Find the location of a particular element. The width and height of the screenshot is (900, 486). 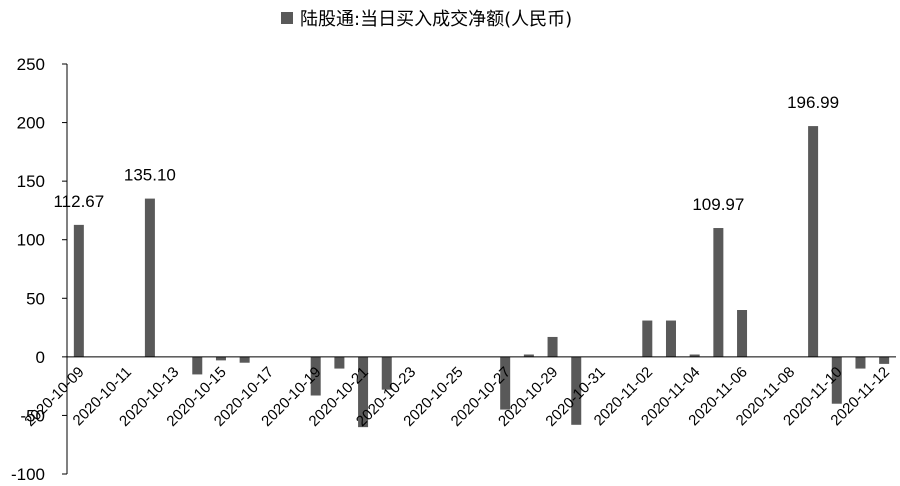

legend: 陆股通:当日买入成交净额(人民币) is located at coordinates (426, 19).